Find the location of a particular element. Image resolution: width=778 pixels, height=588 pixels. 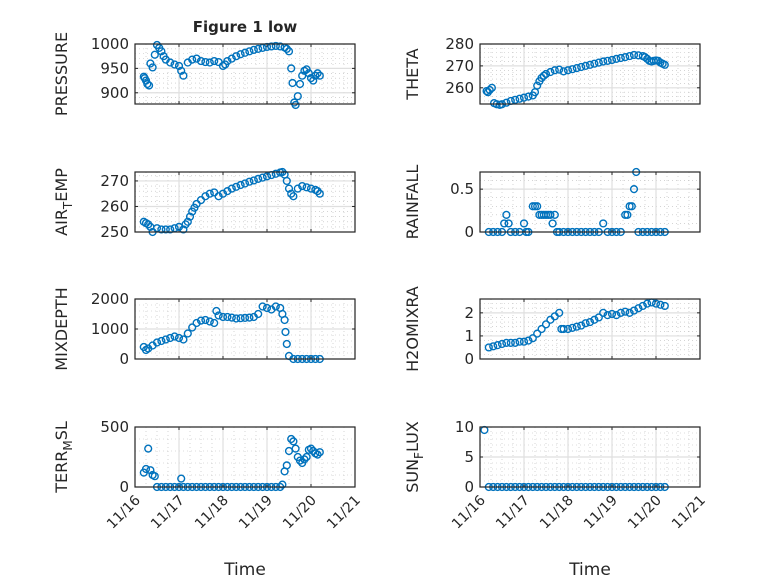

x-tick-label: 11/21 is located at coordinates (689, 513).